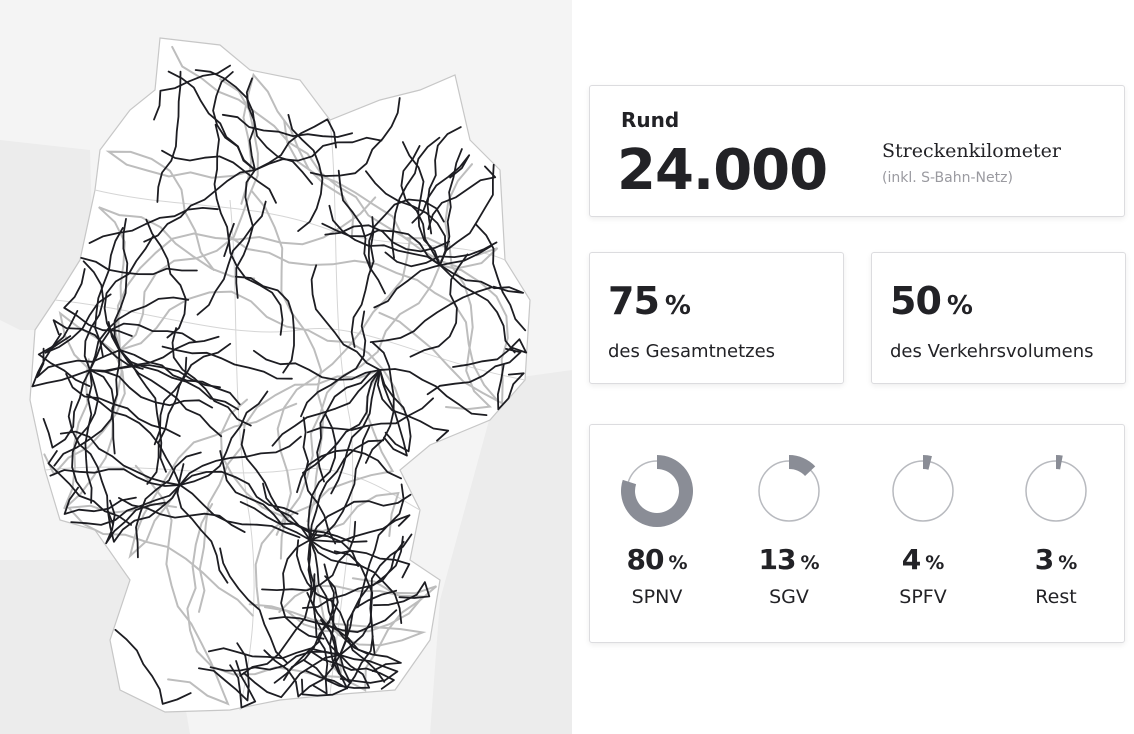 This screenshot has width=1134, height=734. What do you see at coordinates (501, 552) in the screenshot?
I see `neighbour-land-east` at bounding box center [501, 552].